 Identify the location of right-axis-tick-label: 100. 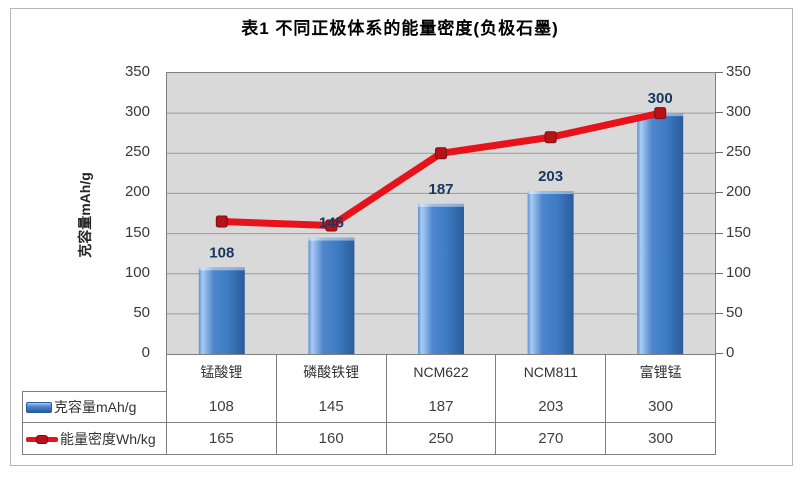
(739, 272).